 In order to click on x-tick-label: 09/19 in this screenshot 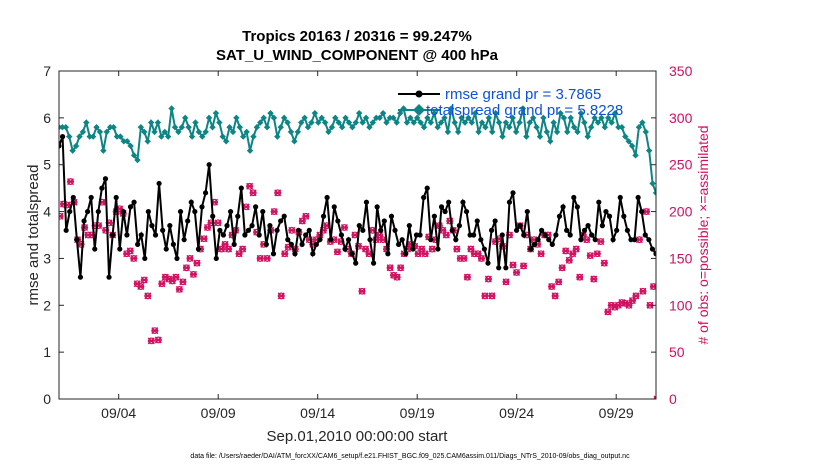, I will do `click(417, 413)`.